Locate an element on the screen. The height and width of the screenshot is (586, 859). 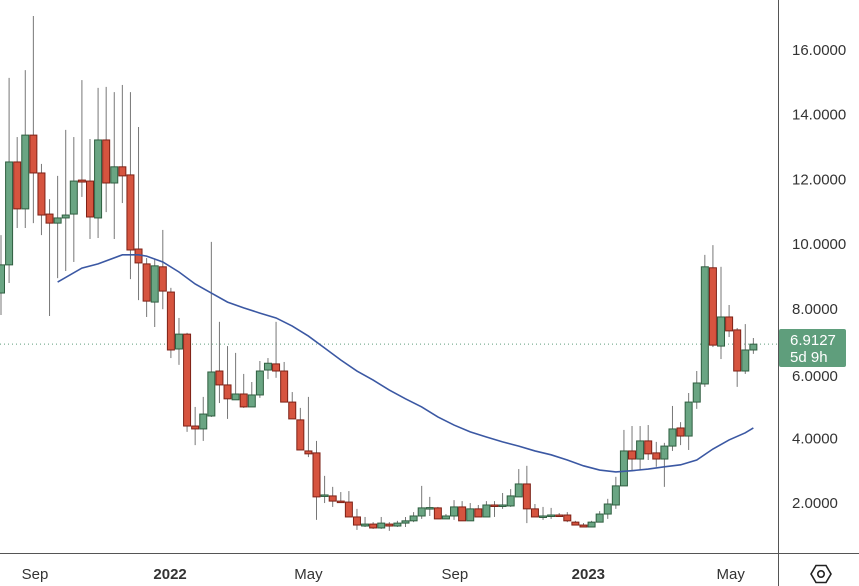
candle-body-down is located at coordinates (146, 282).